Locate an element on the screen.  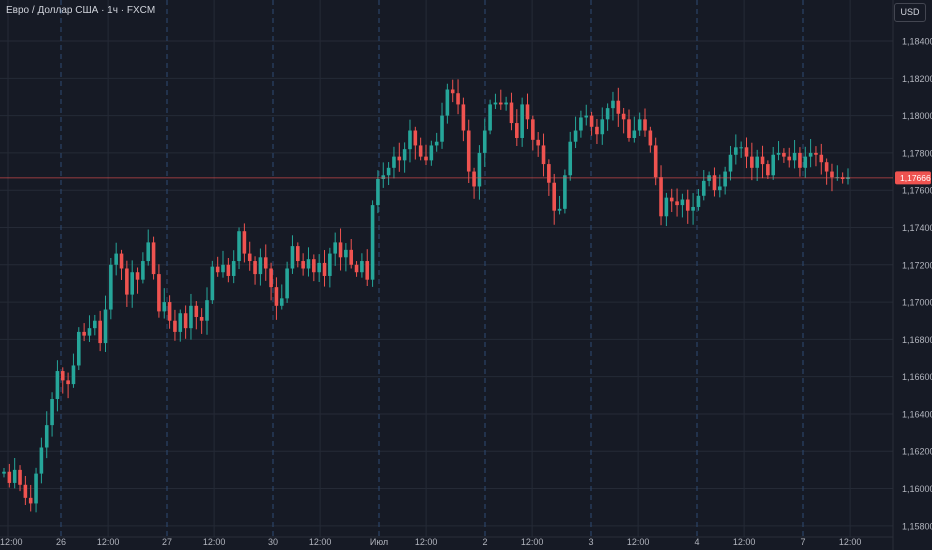
y-tick-label: 1,16800 is located at coordinates (917, 340).